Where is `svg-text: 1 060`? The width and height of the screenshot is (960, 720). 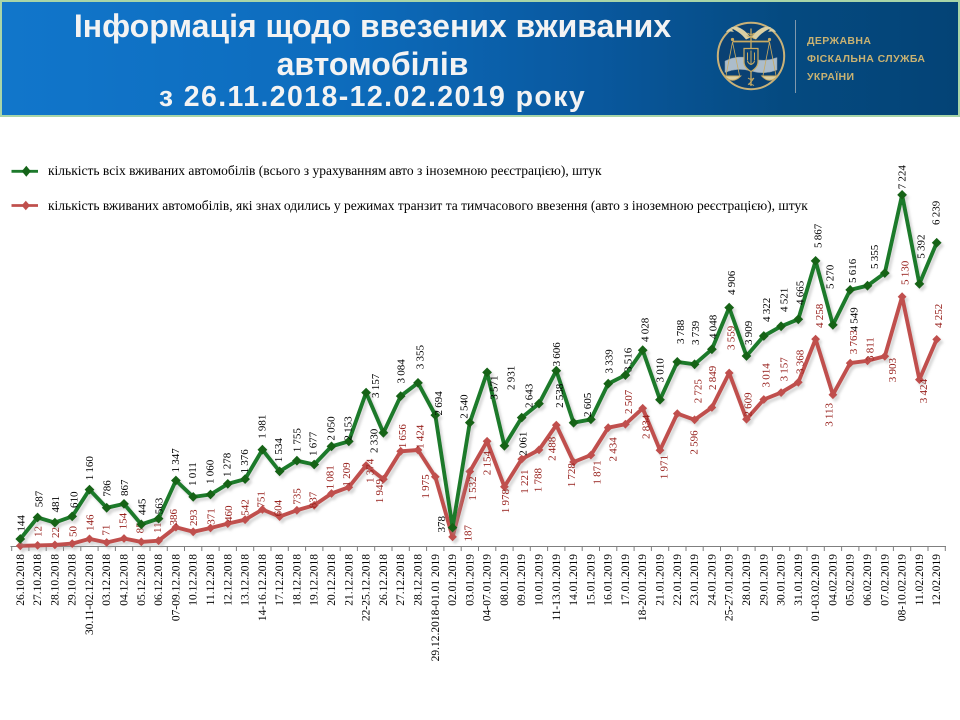 svg-text: 1 060 is located at coordinates (211, 471).